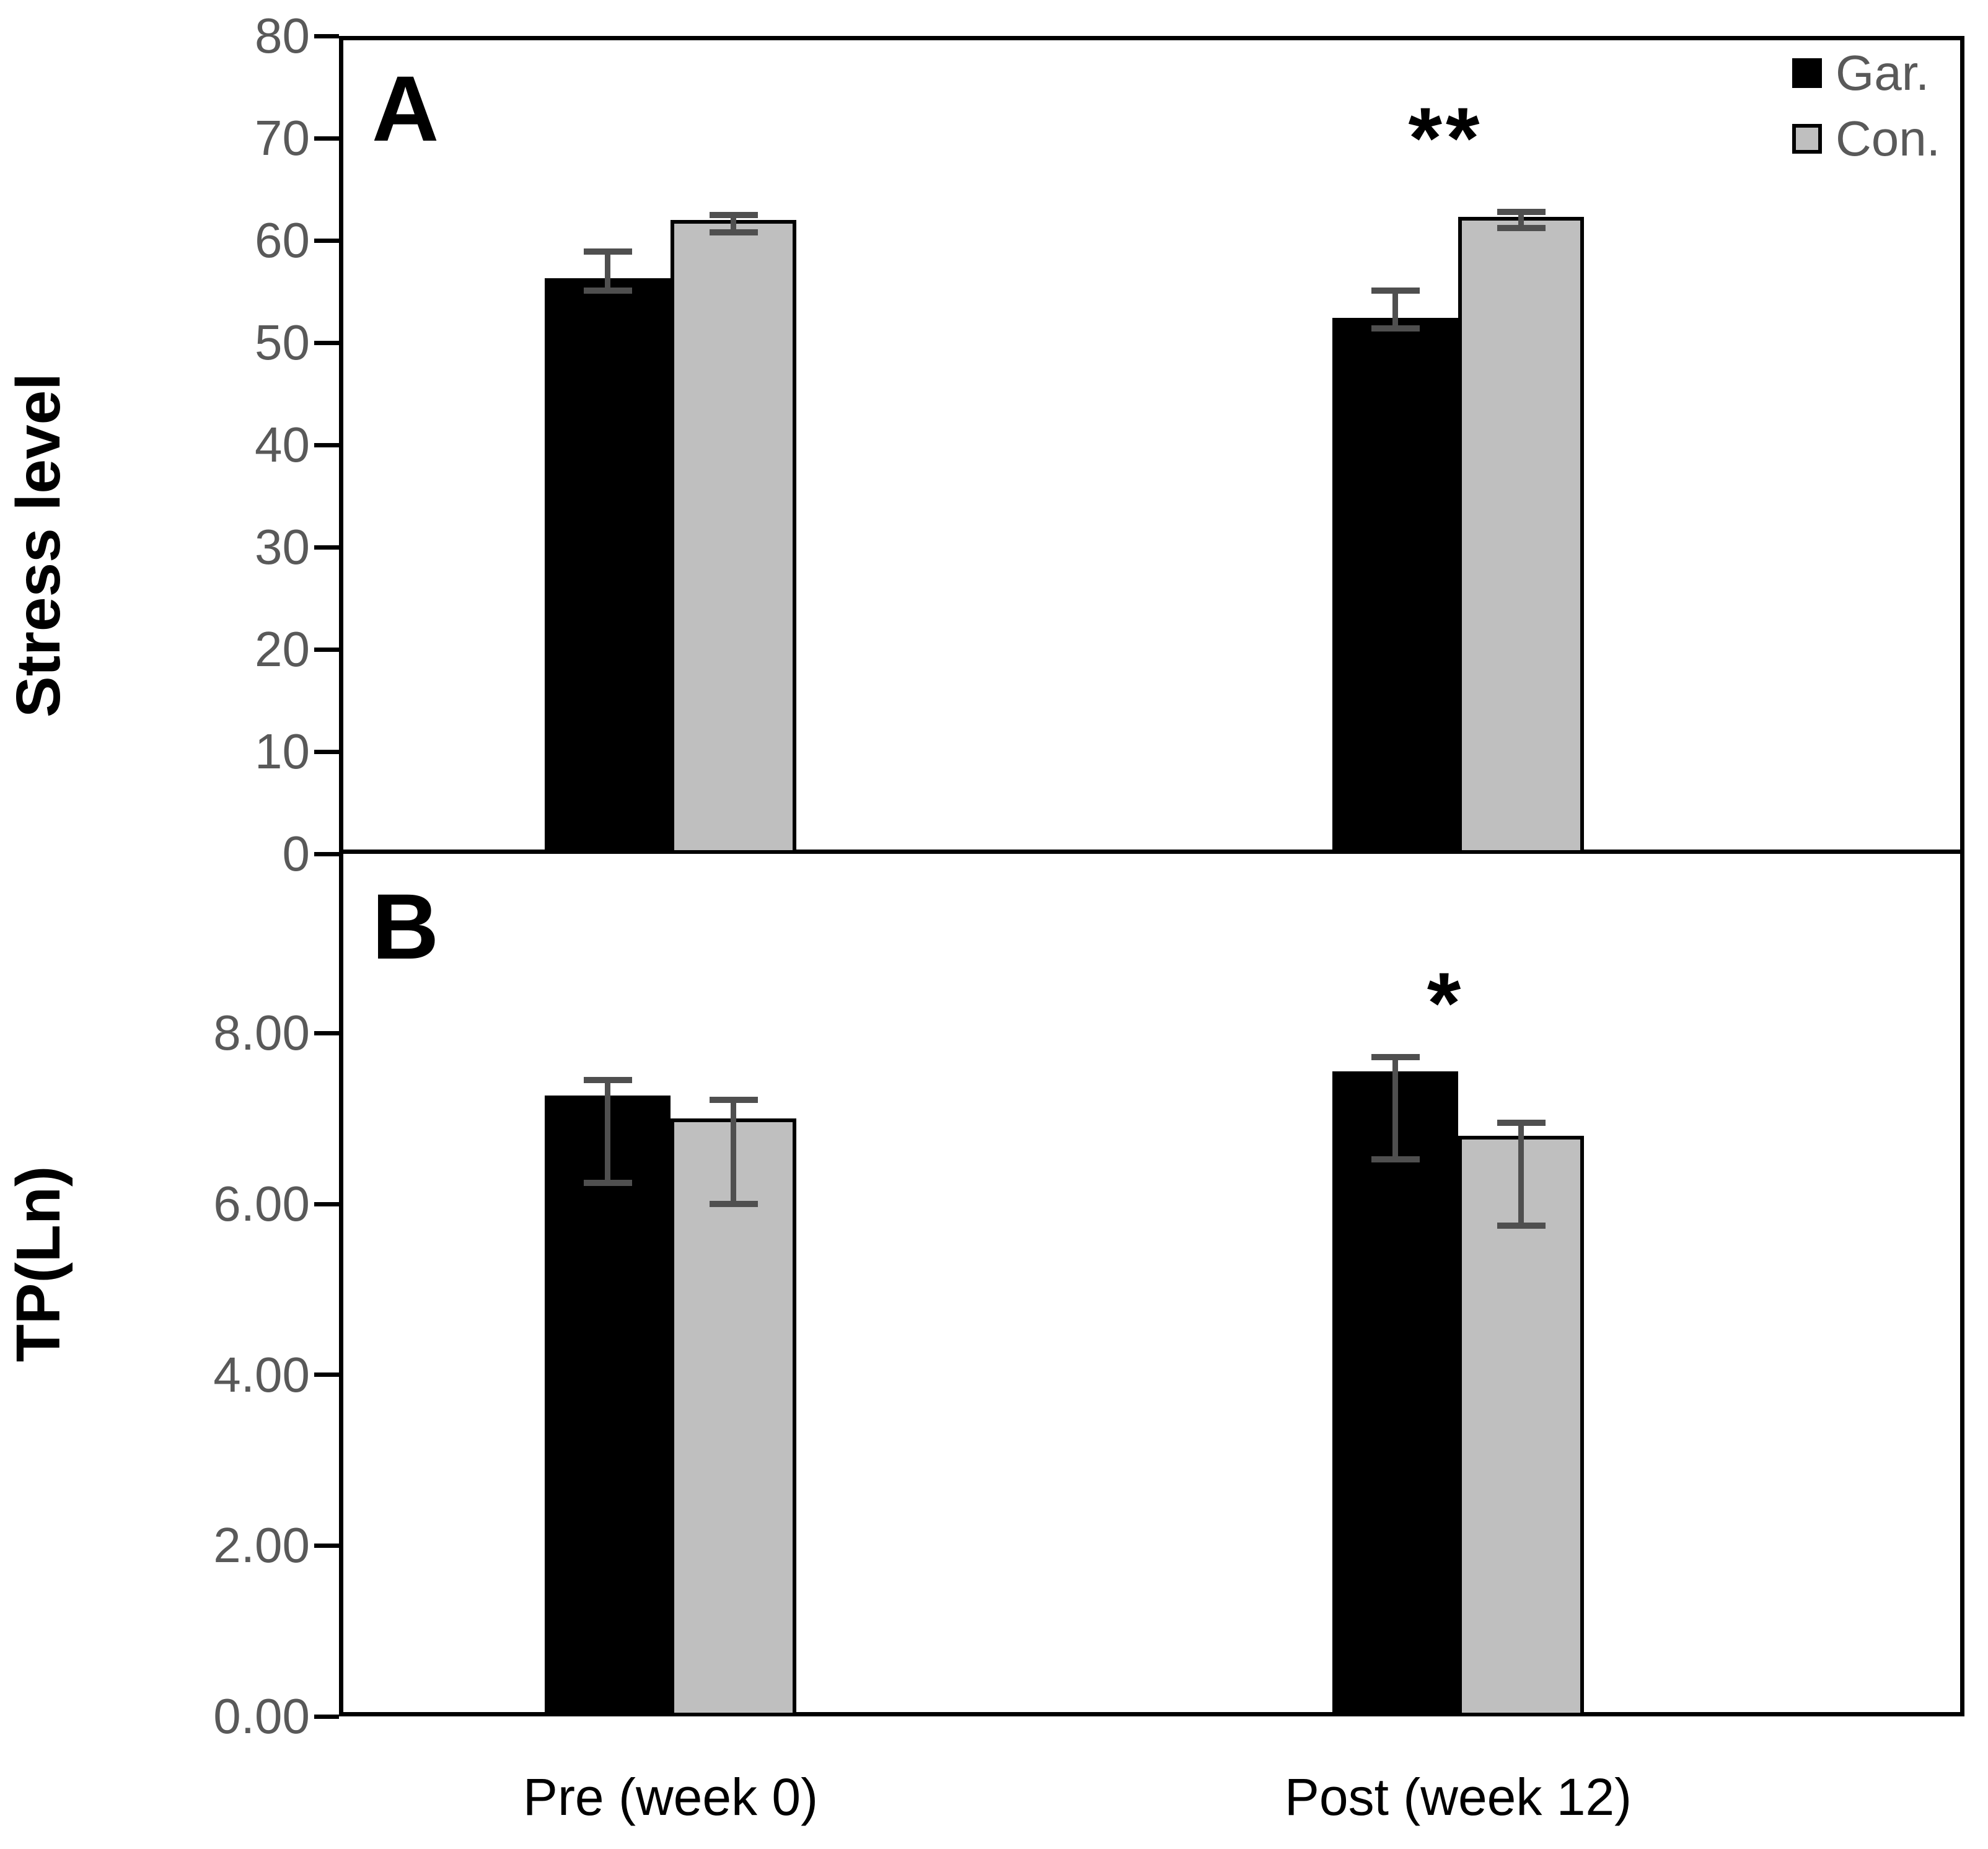 This screenshot has width=1988, height=1849. I want to click on bar-gar-post-panel-B, so click(1395, 1393).